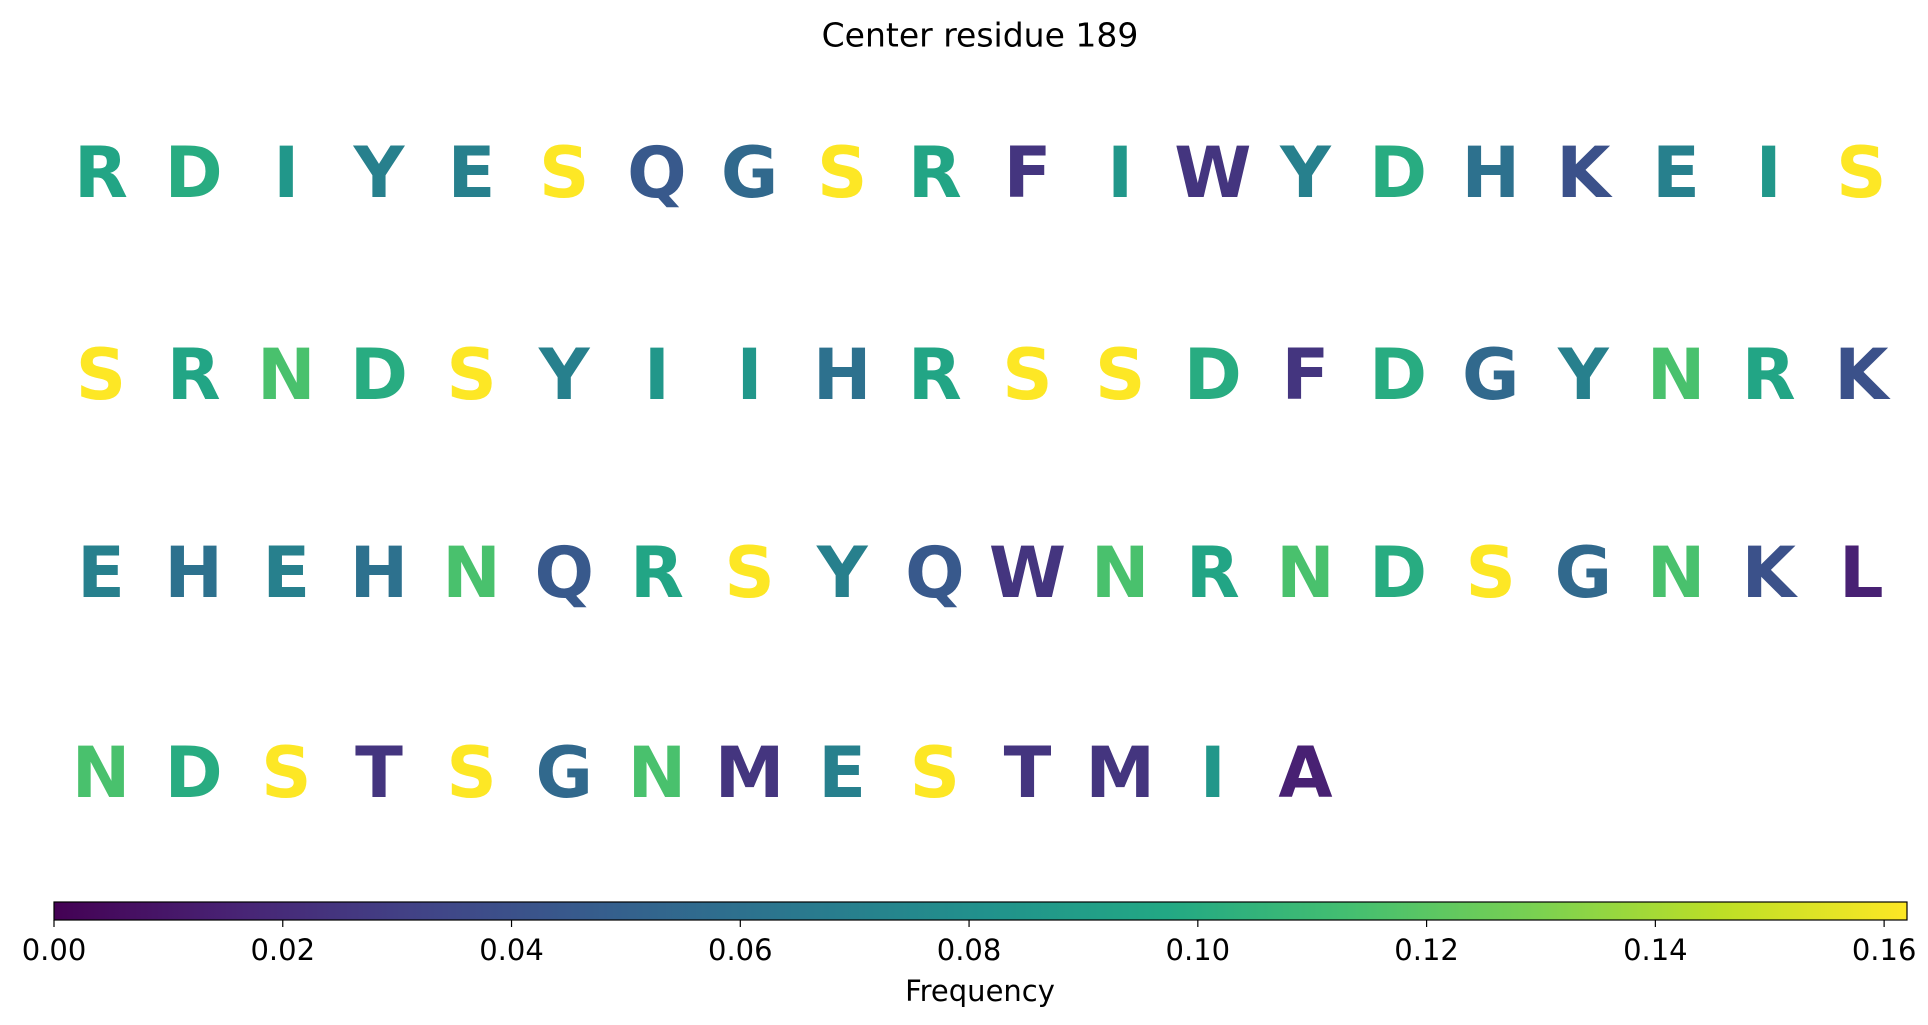 Image resolution: width=1928 pixels, height=1025 pixels. Describe the element at coordinates (282, 950) in the screenshot. I see `colorbar-tick-label: 0.02` at that location.